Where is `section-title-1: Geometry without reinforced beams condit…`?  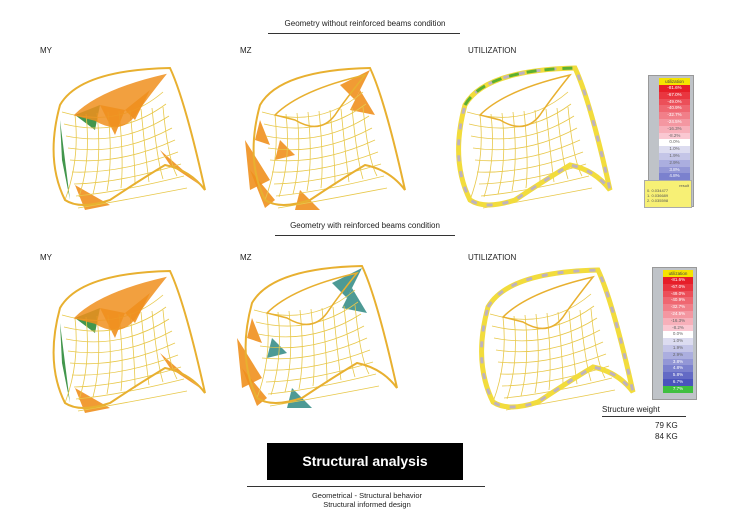
section-title-1: Geometry without reinforced beams condit… is located at coordinates (365, 23).